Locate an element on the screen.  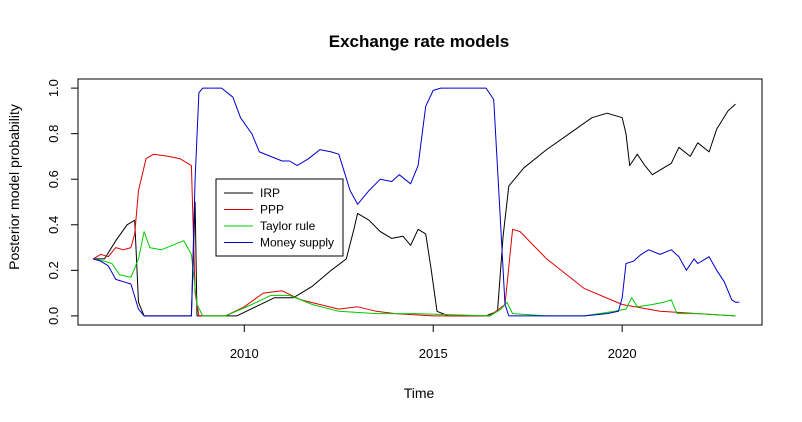
y-tick-label: 0.4 is located at coordinates (53, 225).